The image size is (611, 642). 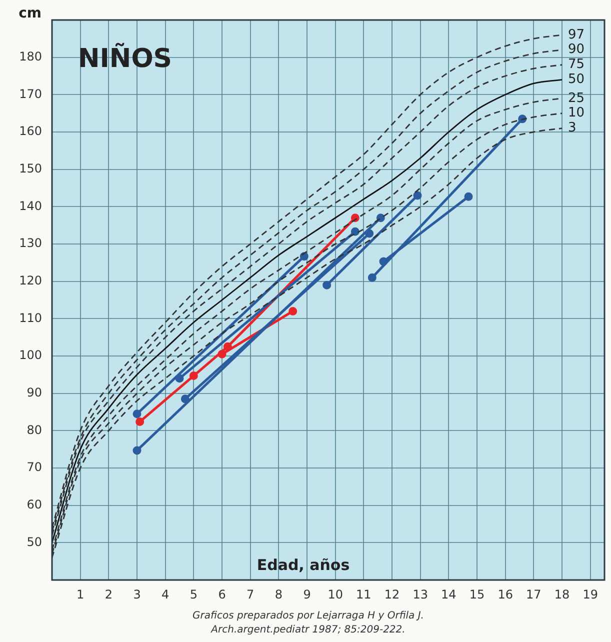 I want to click on x-tick-label: 2, so click(x=108, y=594).